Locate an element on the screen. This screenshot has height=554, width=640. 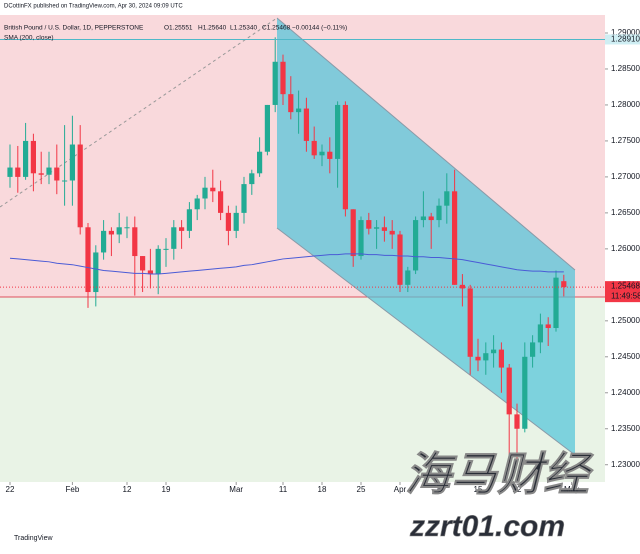
watermark-url: zzrt01.com is located at coordinates (487, 526).